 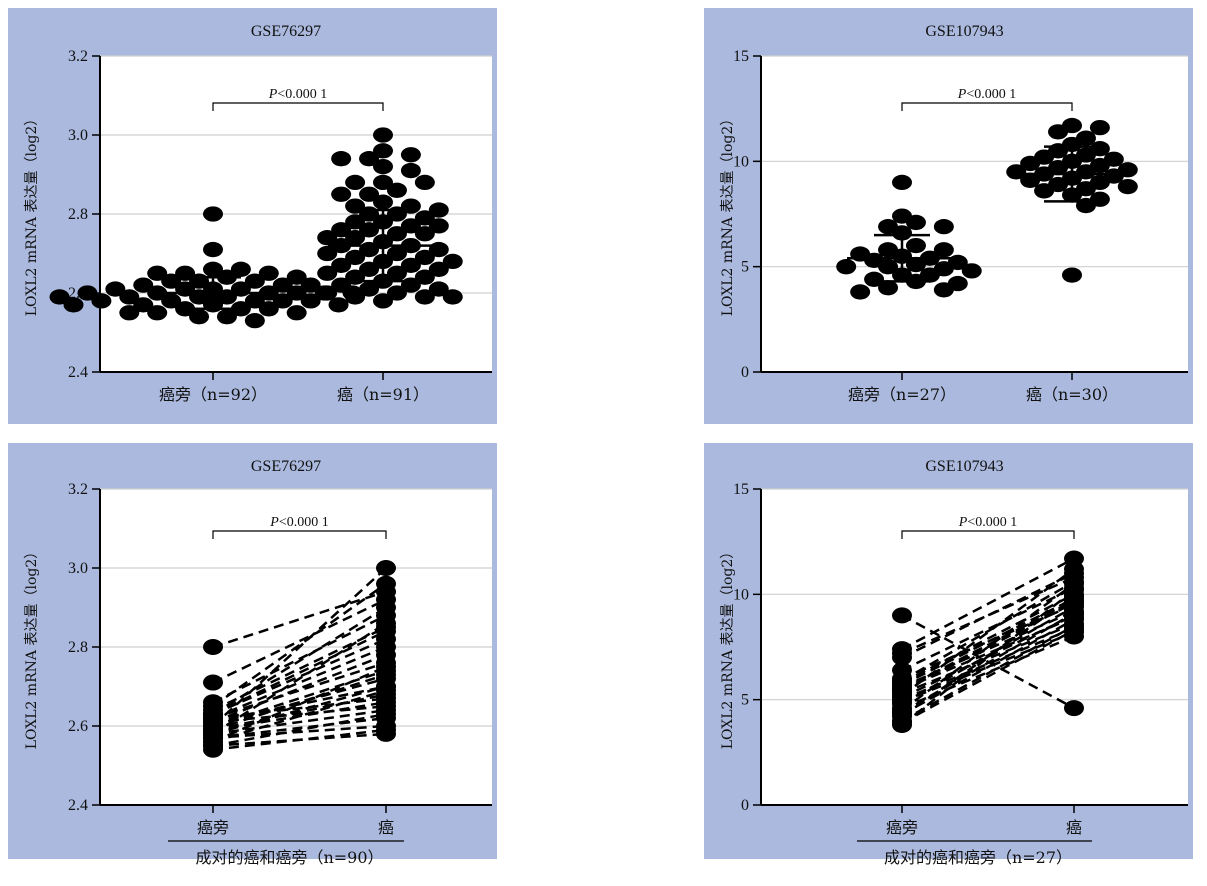 I want to click on y-tick-label: 15, so click(x=741, y=56).